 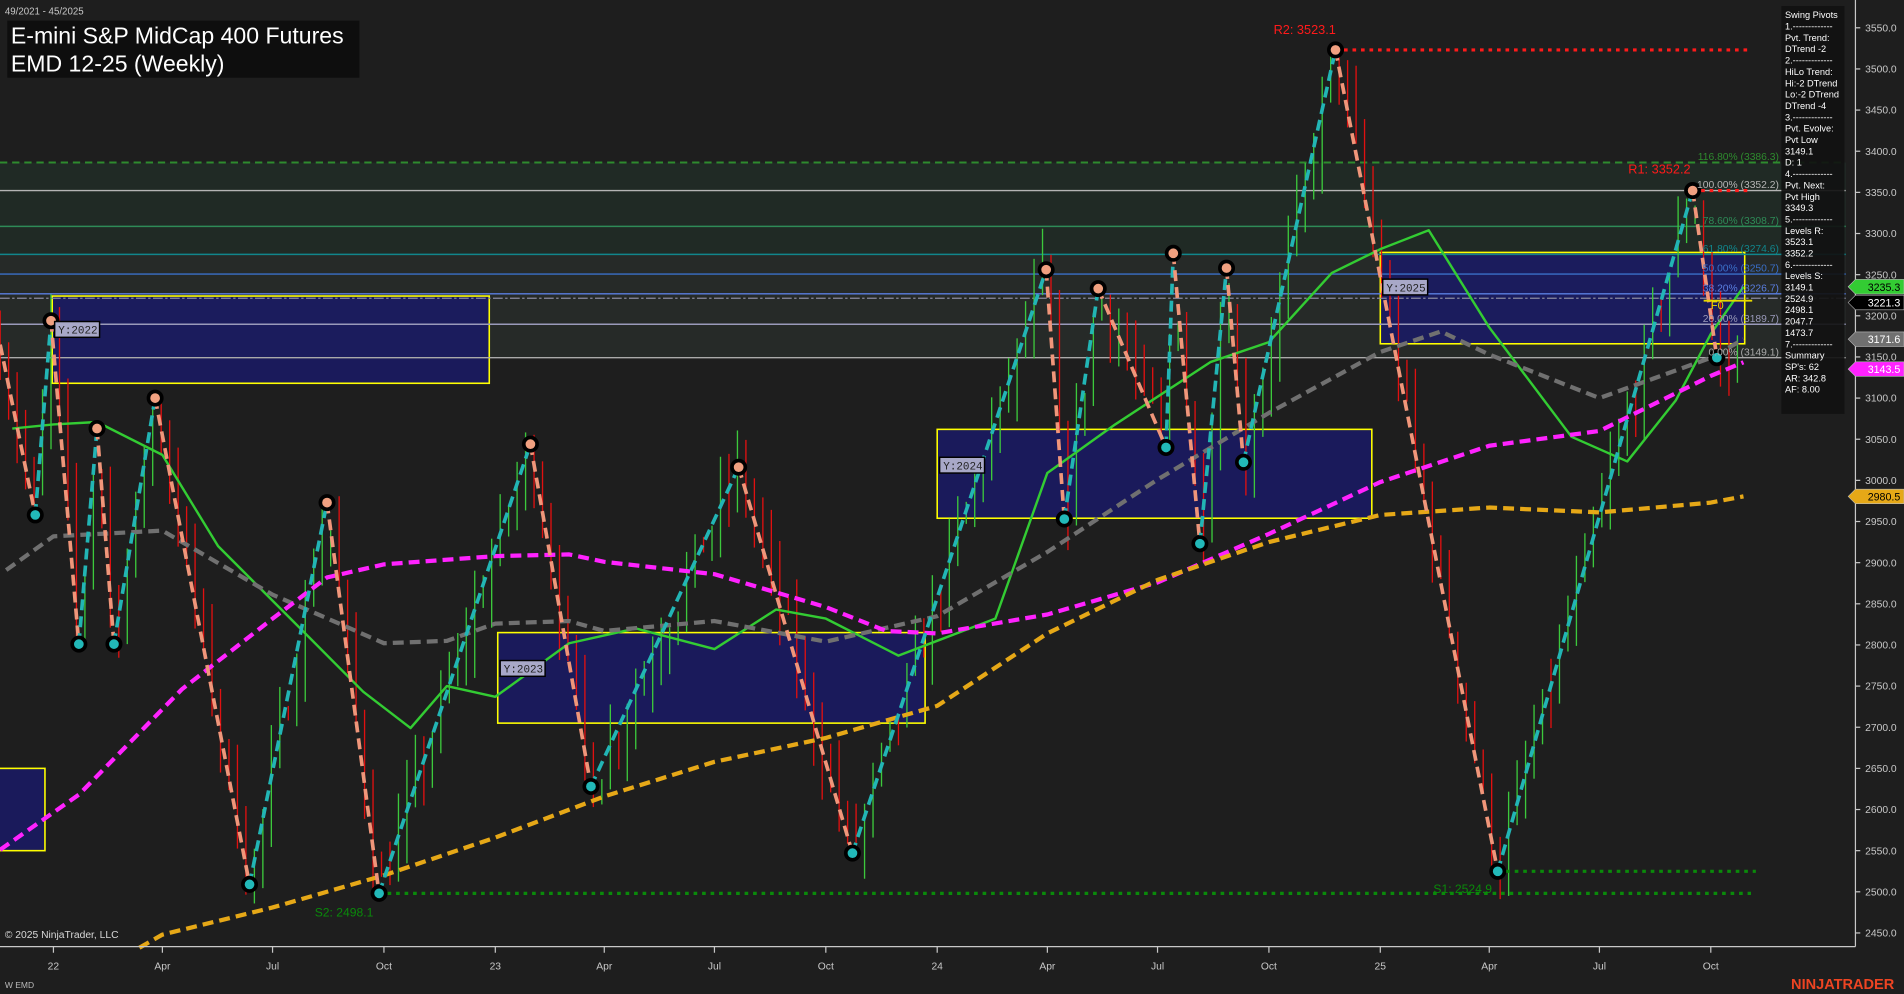 What do you see at coordinates (1799, 333) in the screenshot?
I see `info-line: 1473.7` at bounding box center [1799, 333].